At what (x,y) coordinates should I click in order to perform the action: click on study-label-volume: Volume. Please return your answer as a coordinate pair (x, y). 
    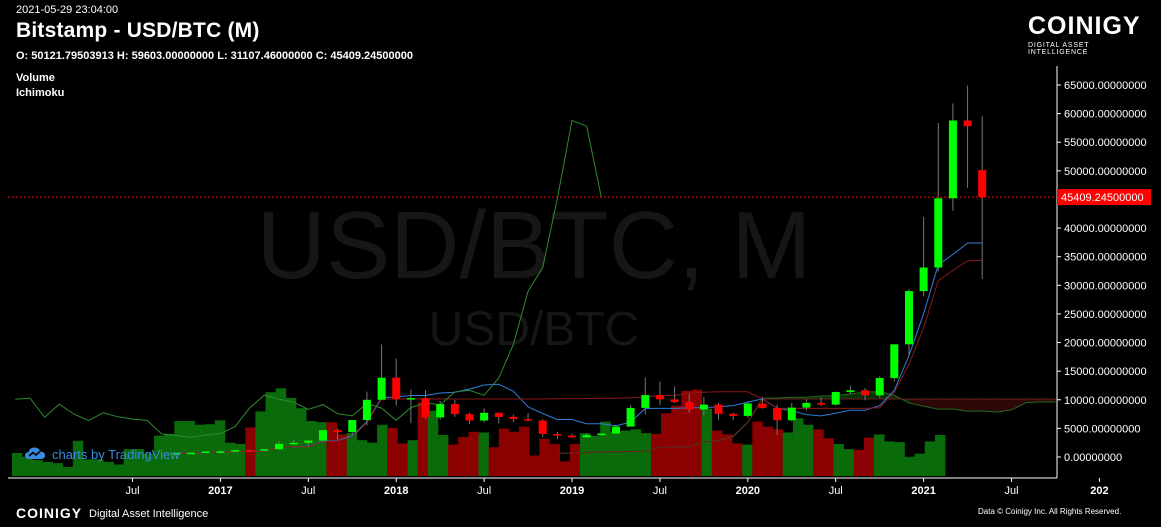
    Looking at the image, I should click on (35, 78).